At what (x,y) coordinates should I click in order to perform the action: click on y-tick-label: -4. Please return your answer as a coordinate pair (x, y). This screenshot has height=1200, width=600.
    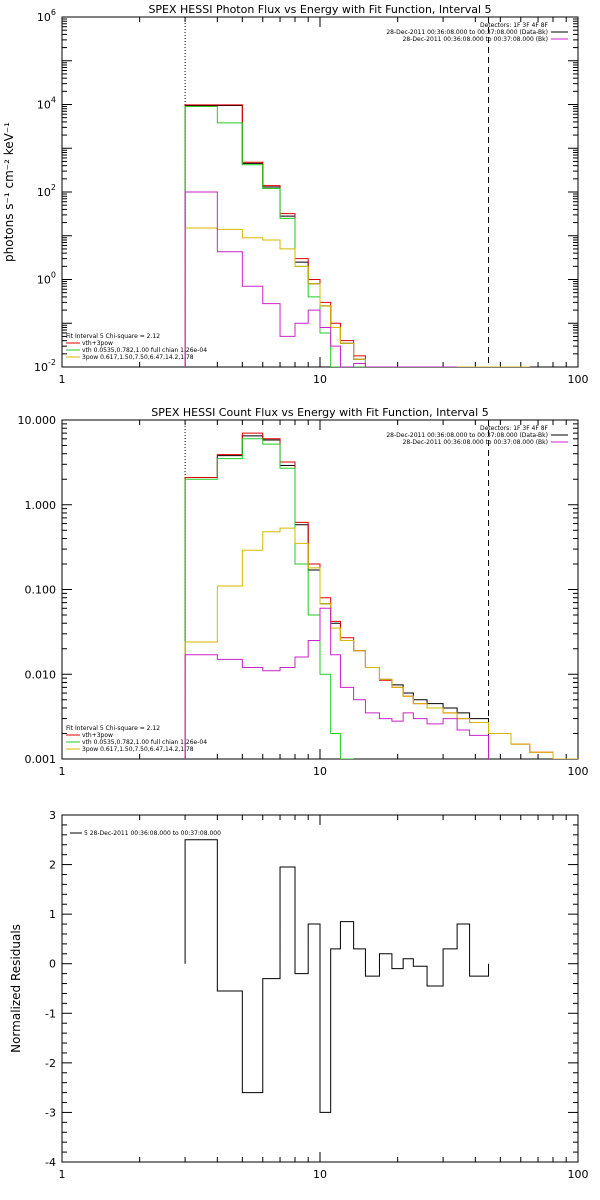
    Looking at the image, I should click on (50, 1162).